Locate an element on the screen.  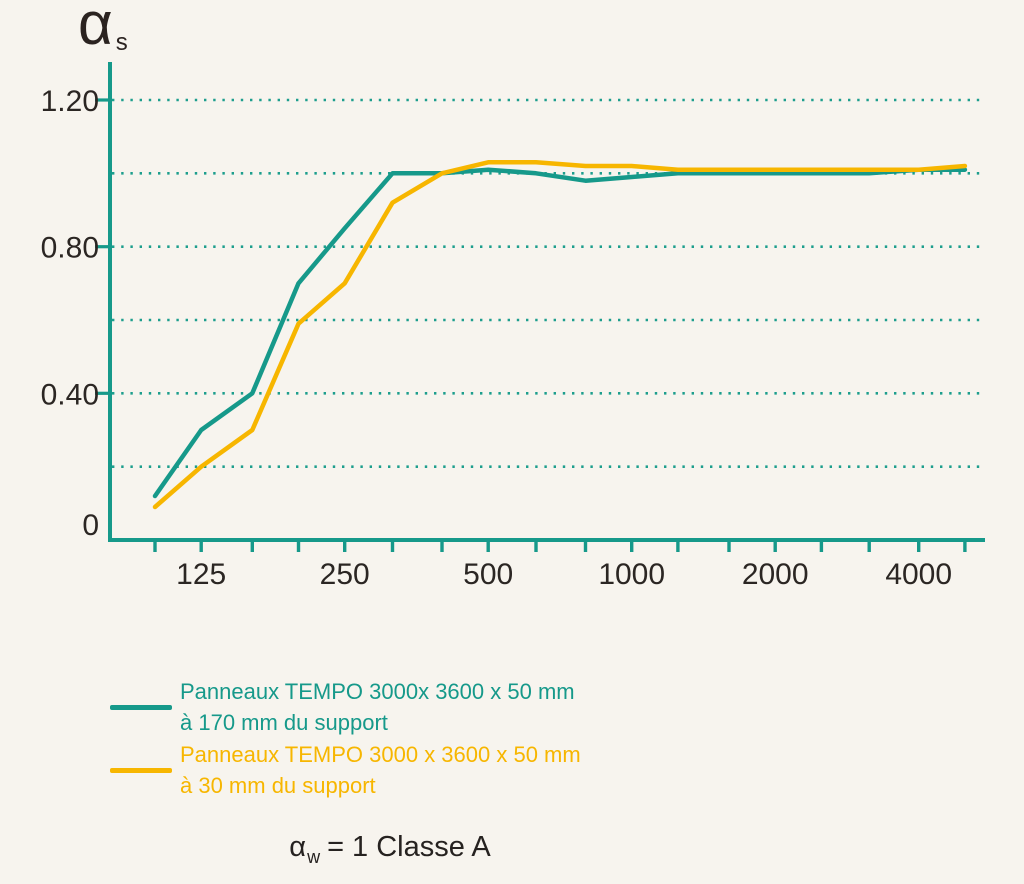
legend-swatch-yellow is located at coordinates (141, 770).